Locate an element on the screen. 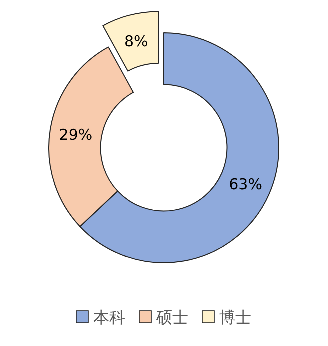 The height and width of the screenshot is (346, 328). legend-label: 博士 is located at coordinates (236, 317).